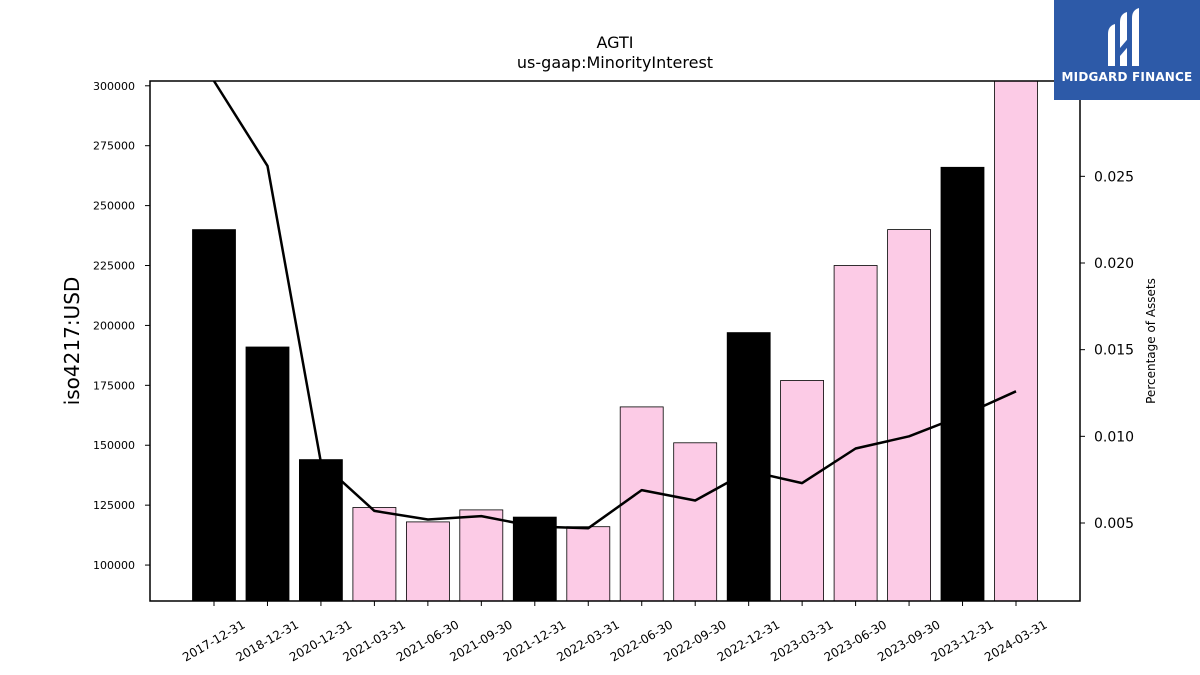 The image size is (1200, 675). What do you see at coordinates (1123, 37) in the screenshot?
I see `midgard-logo-icon` at bounding box center [1123, 37].